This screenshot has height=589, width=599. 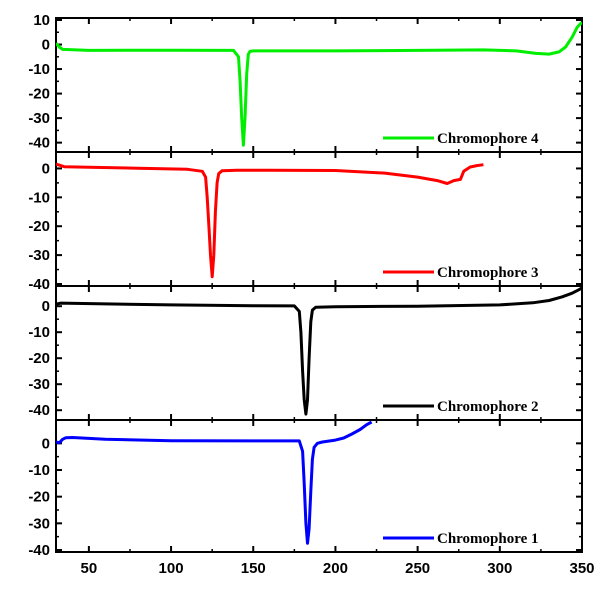 What do you see at coordinates (39, 255) in the screenshot?
I see `y-tick-label-chromophore-3: -30` at bounding box center [39, 255].